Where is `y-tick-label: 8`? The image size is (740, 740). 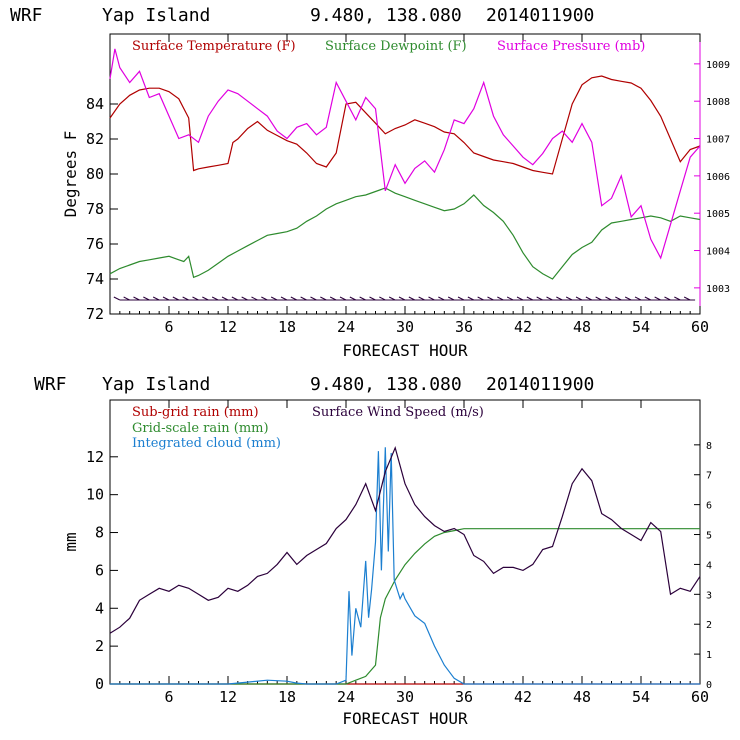
y-tick-label: 8 is located at coordinates (99, 533).